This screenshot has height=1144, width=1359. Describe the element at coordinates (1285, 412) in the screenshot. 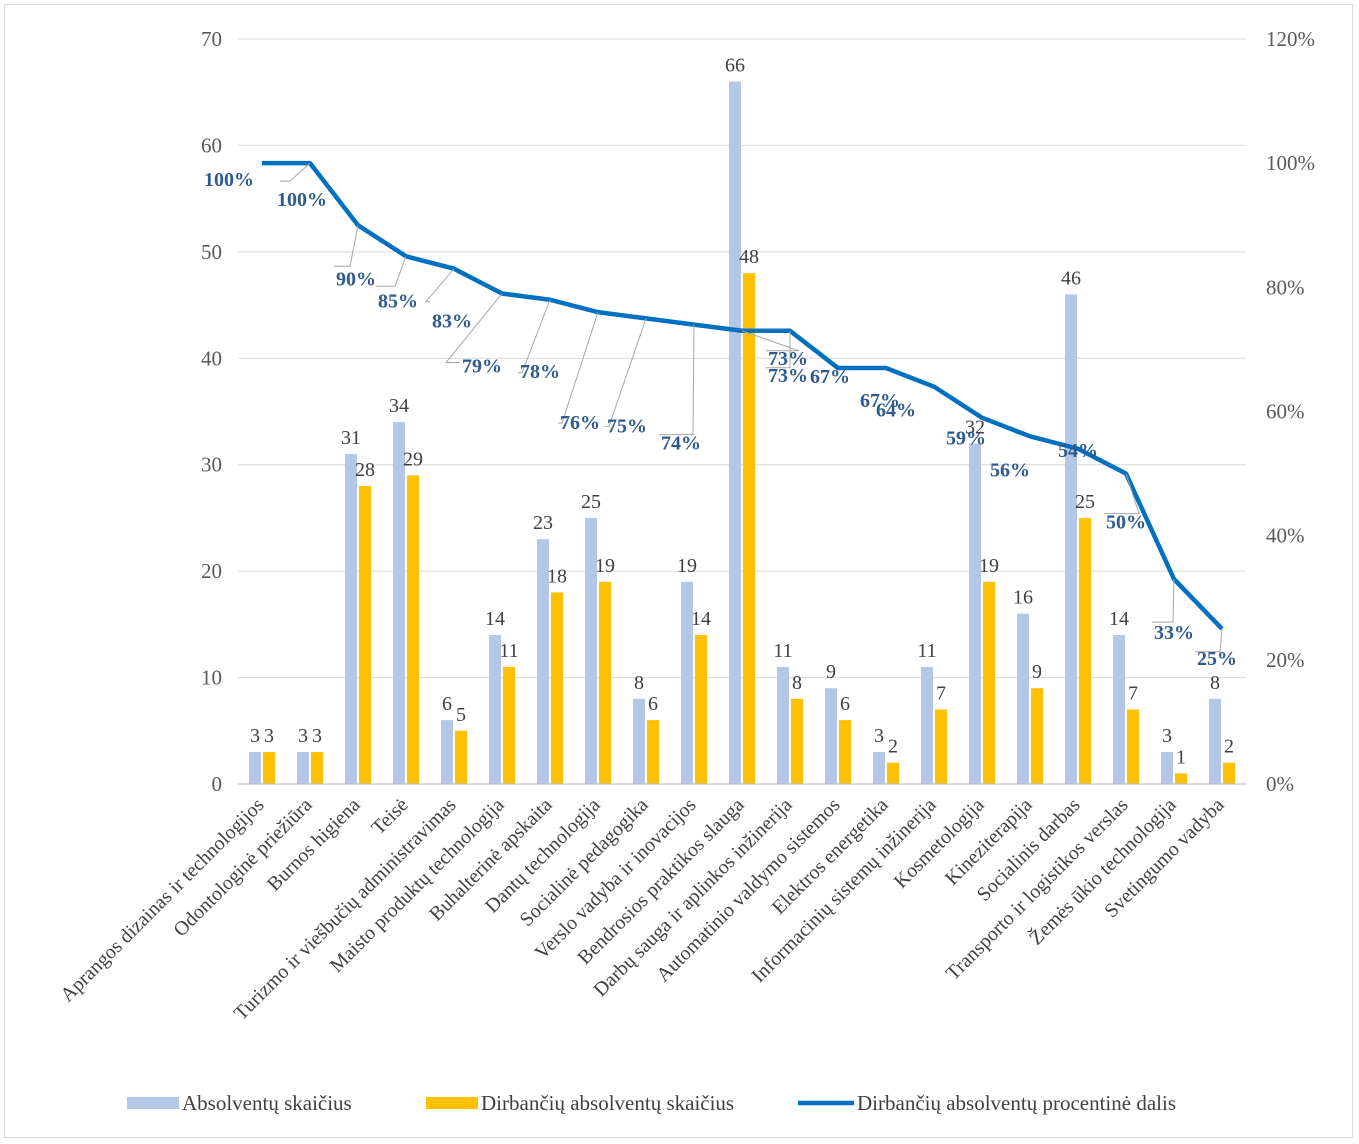

I see `y-right-tick-label: 60%` at that location.